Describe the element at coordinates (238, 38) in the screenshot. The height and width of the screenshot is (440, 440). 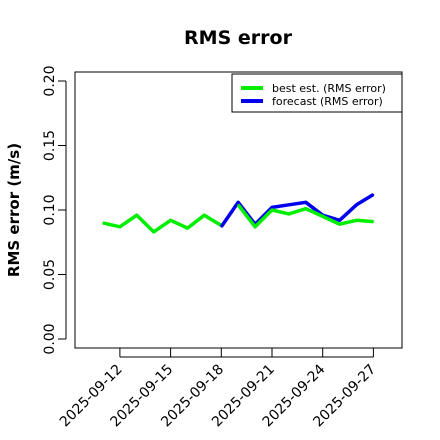
I see `chart-title: RMS error` at that location.